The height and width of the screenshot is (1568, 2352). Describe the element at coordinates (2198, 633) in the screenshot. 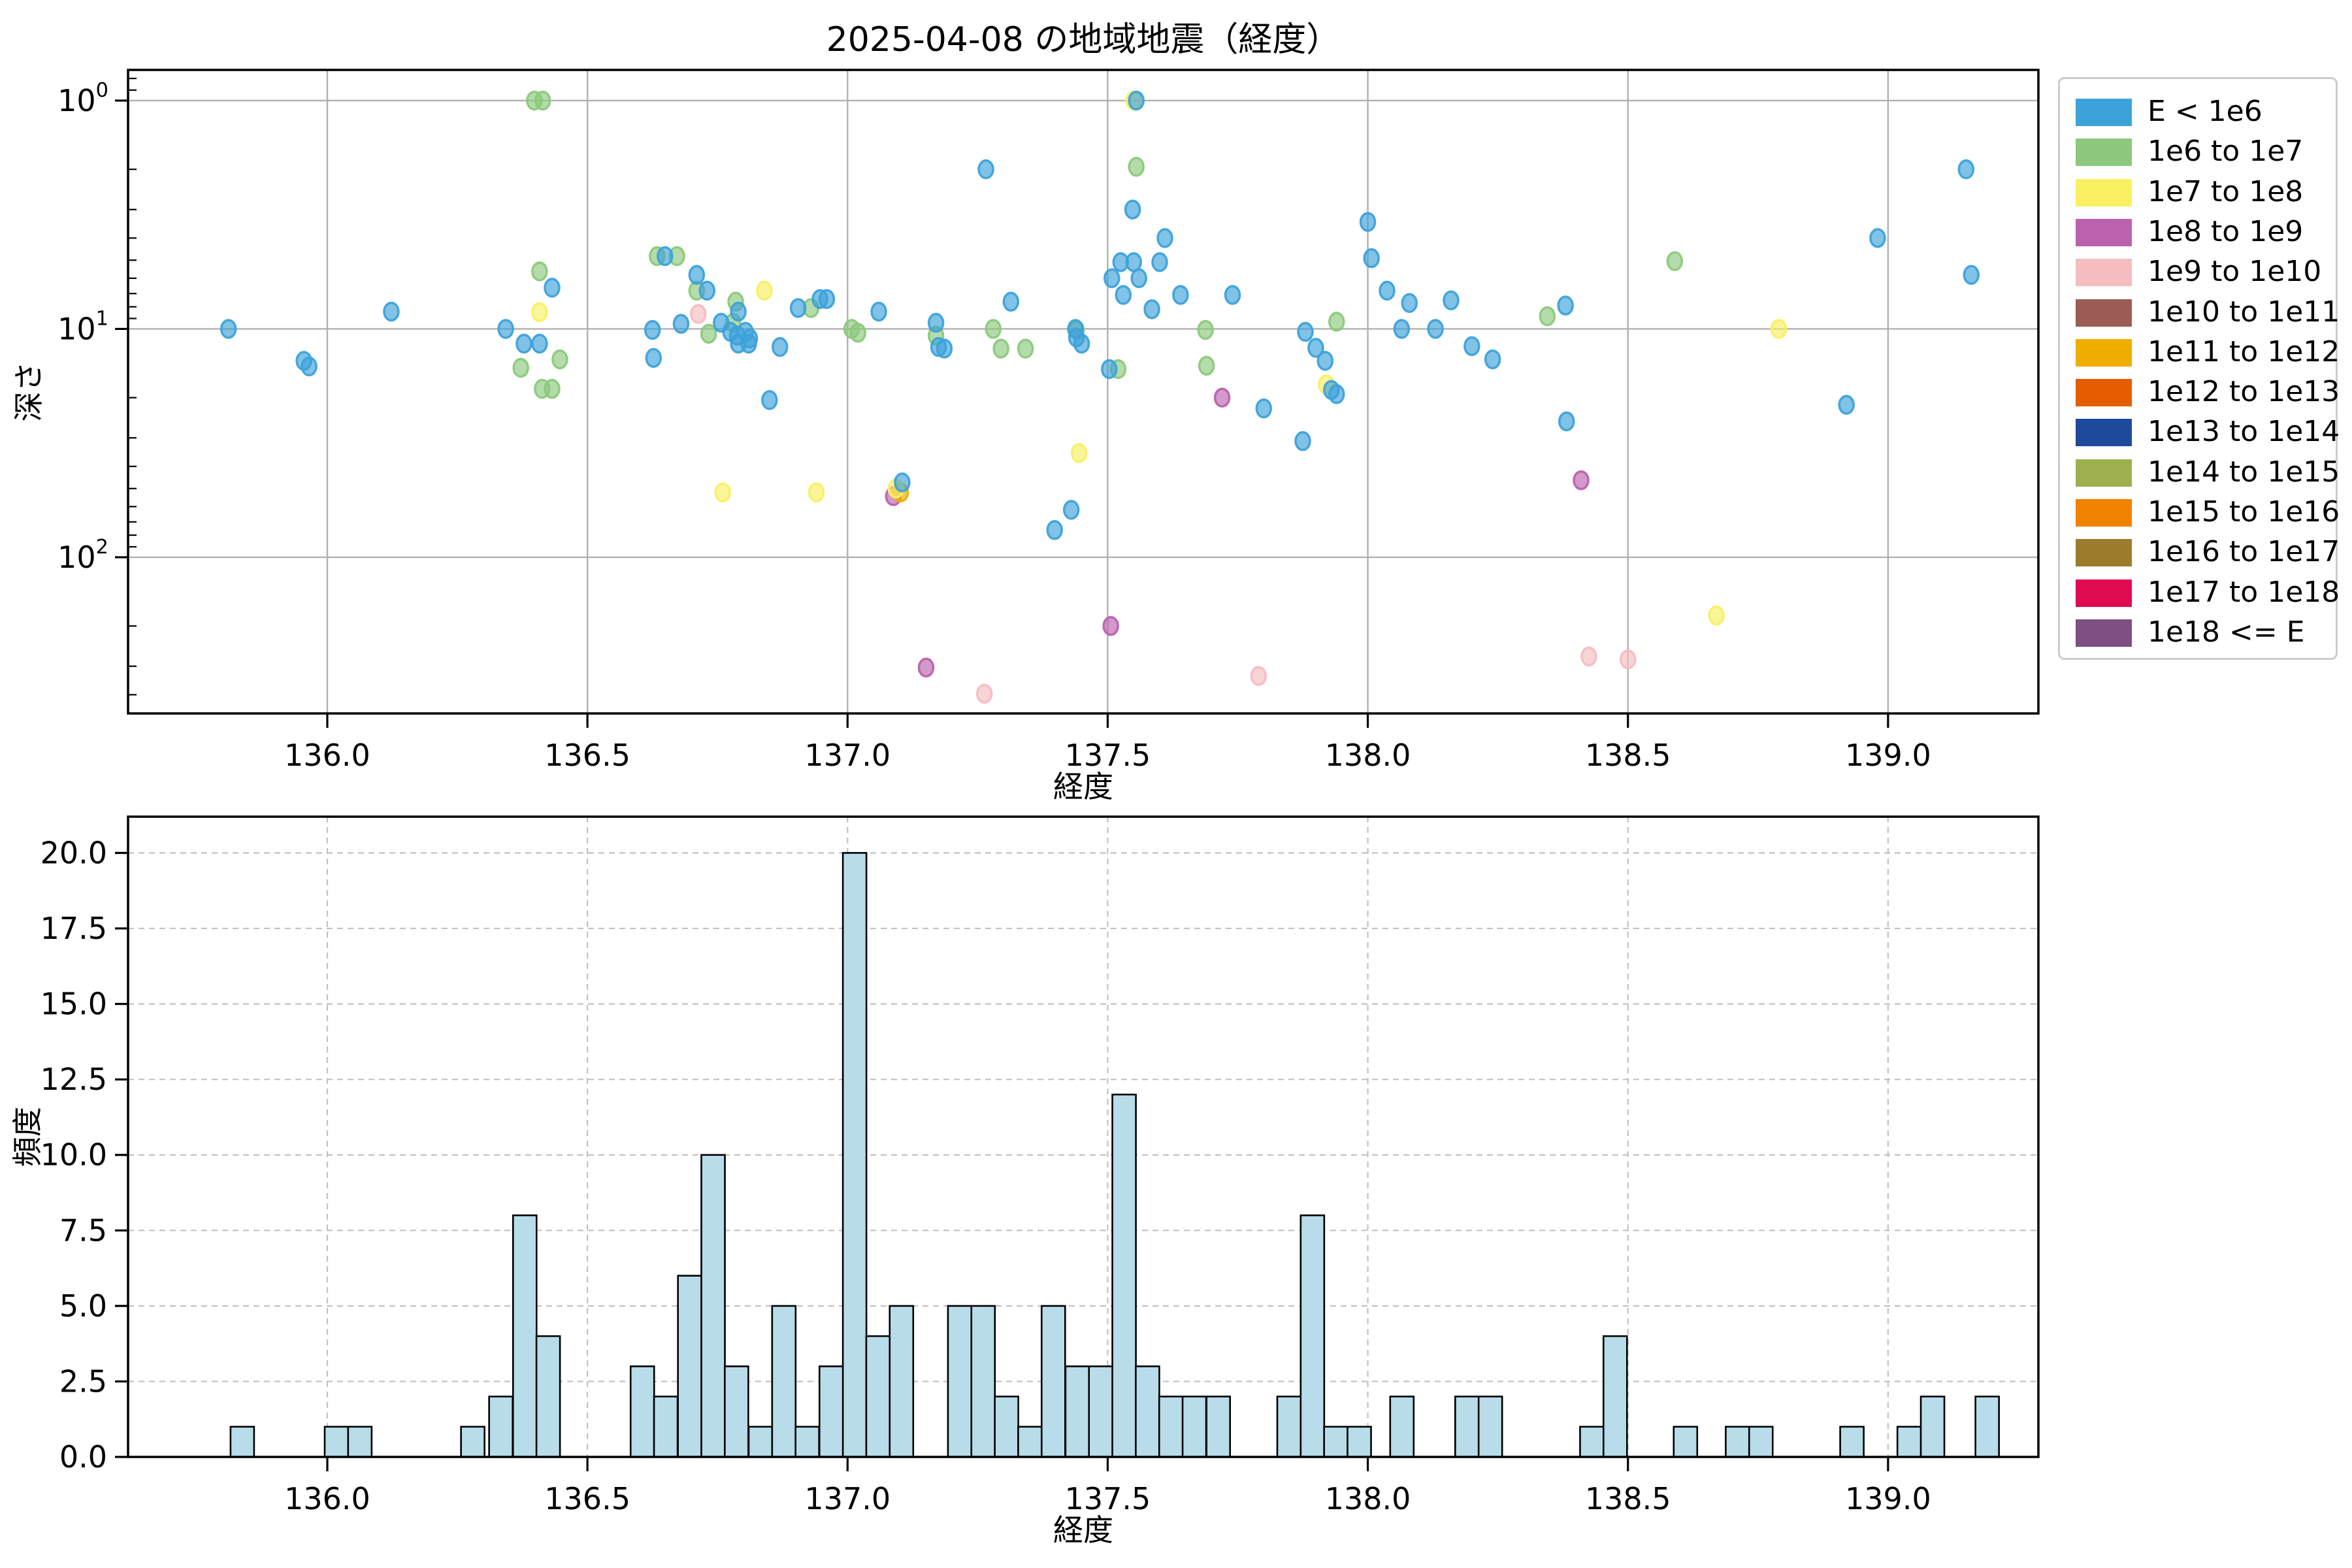

I see `legend-row: 1e18 <= E` at that location.